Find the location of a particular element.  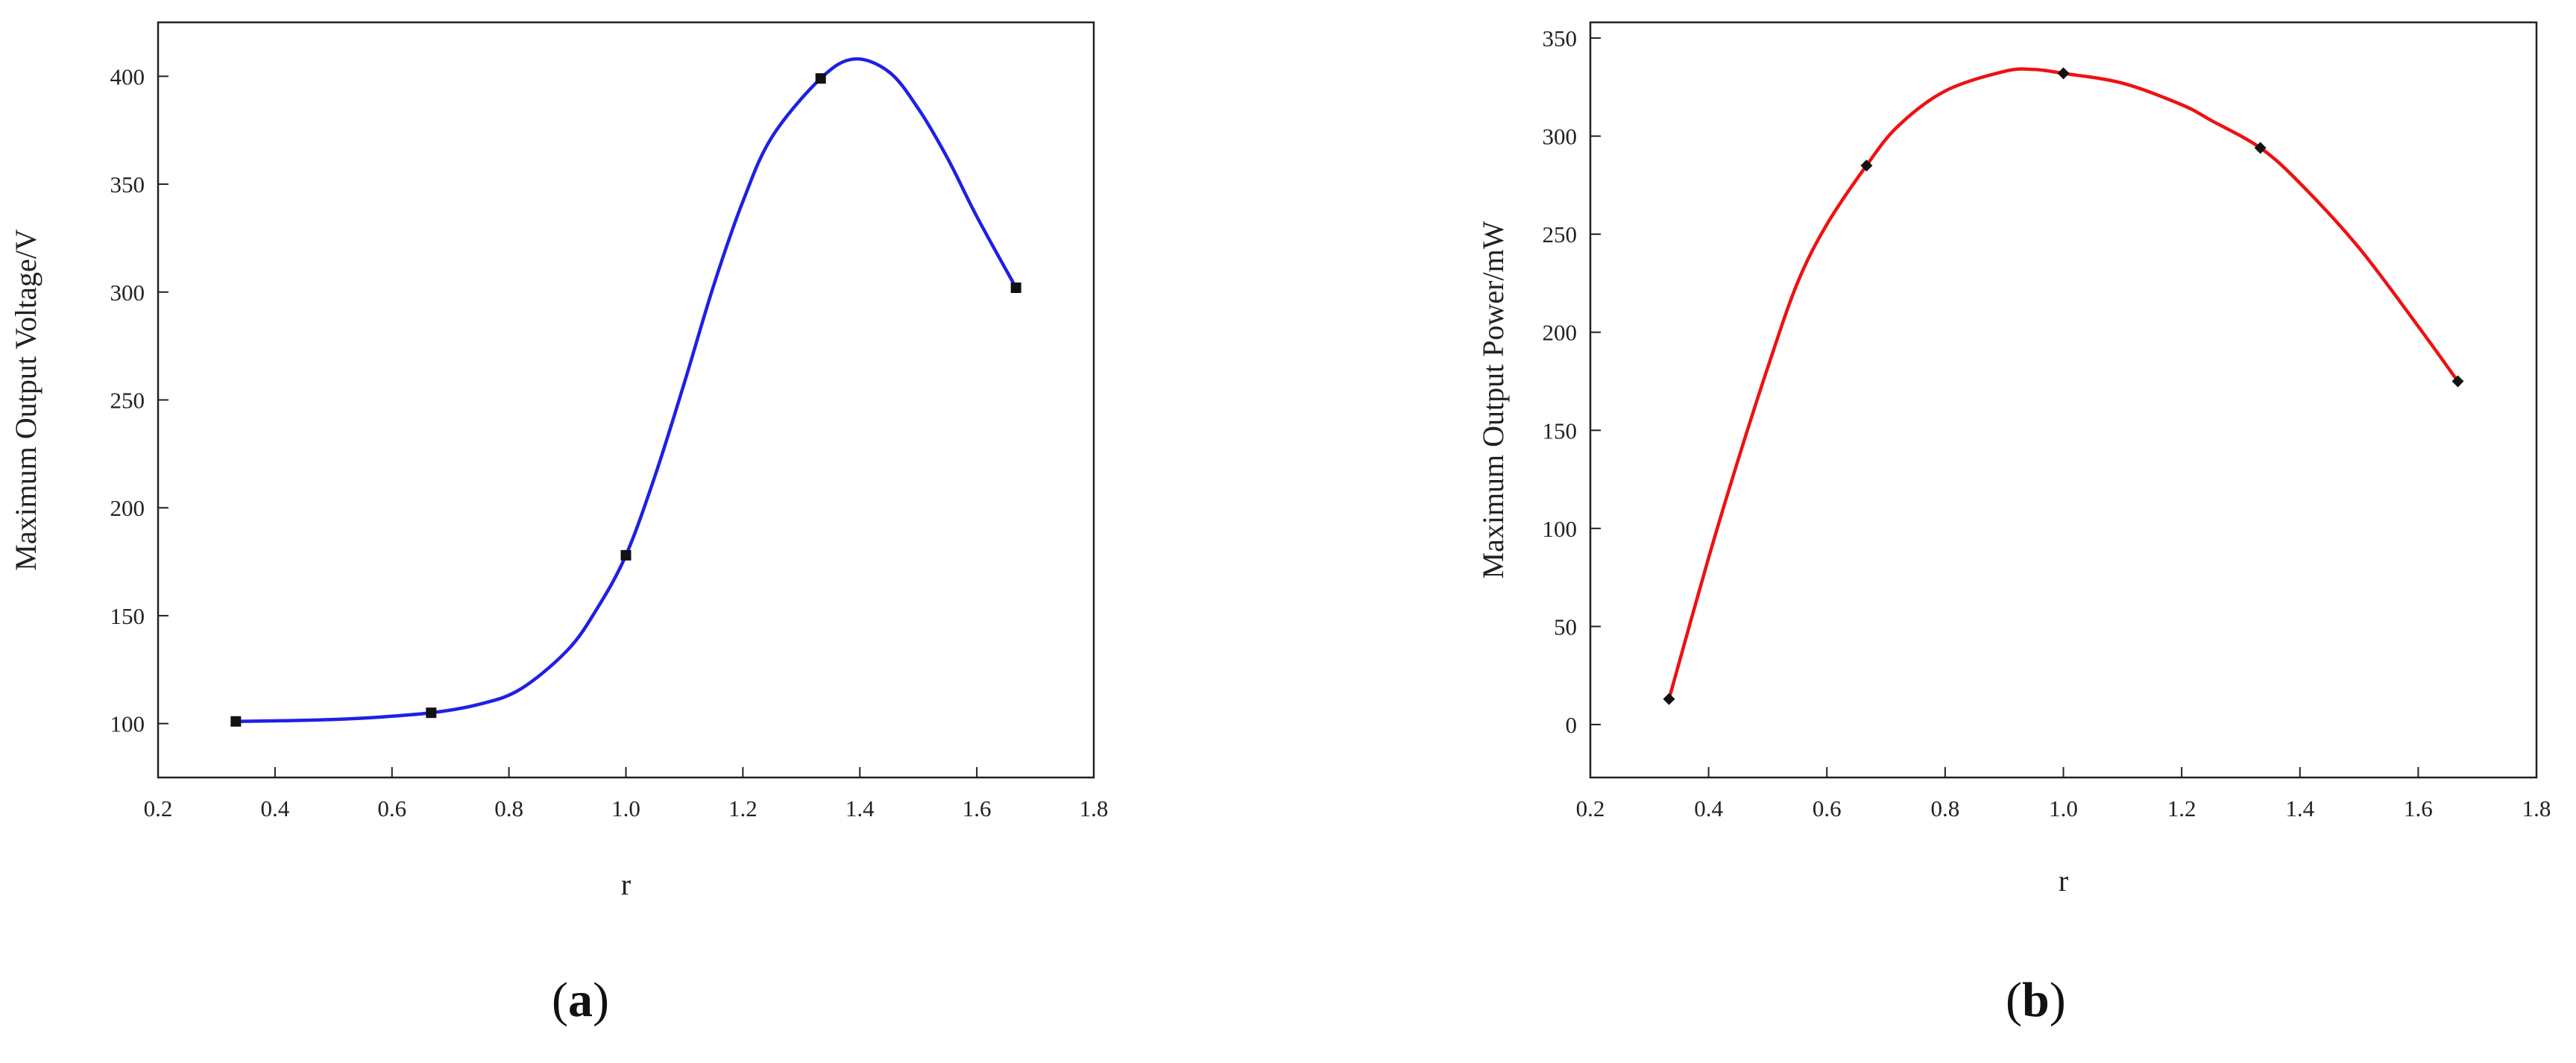

panel-label-b: (b) is located at coordinates (2036, 1000).